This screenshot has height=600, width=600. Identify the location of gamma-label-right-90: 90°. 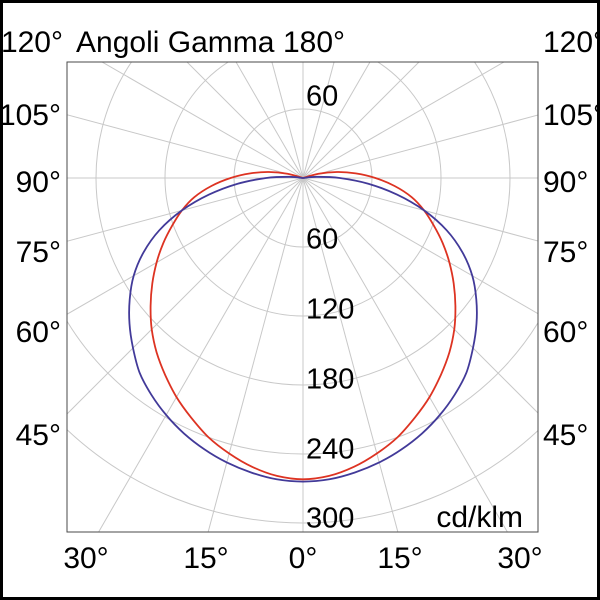
(566, 182).